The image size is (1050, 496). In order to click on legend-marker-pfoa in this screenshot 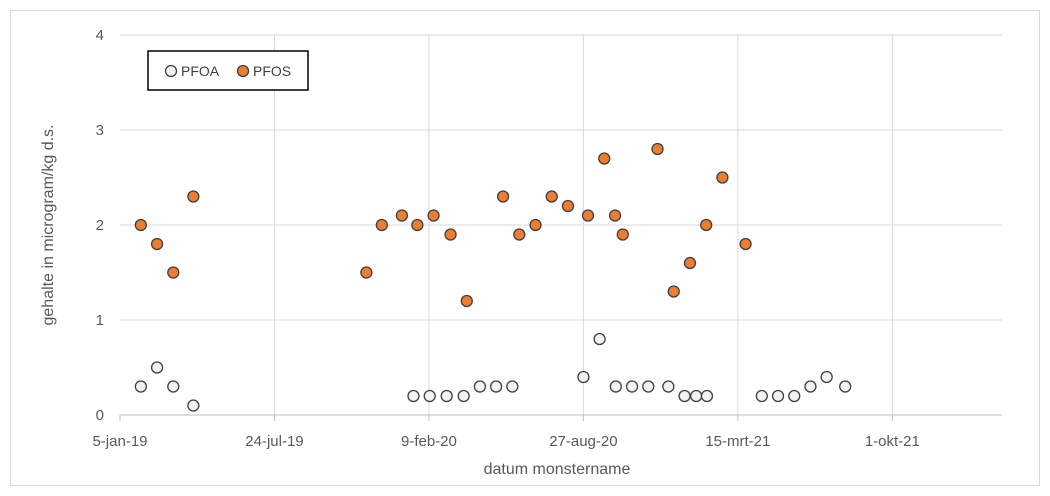, I will do `click(171, 71)`.